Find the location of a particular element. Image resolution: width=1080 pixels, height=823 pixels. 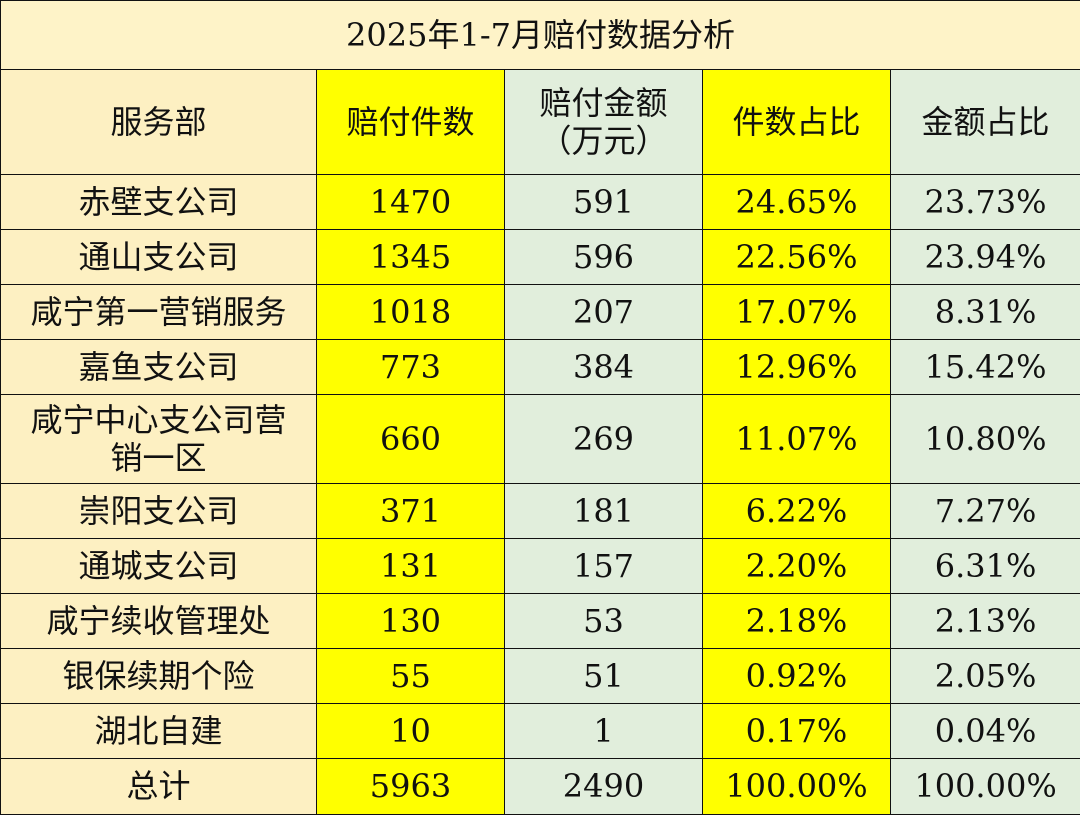

dept-cell: 崇阳支公司 is located at coordinates (158, 511).